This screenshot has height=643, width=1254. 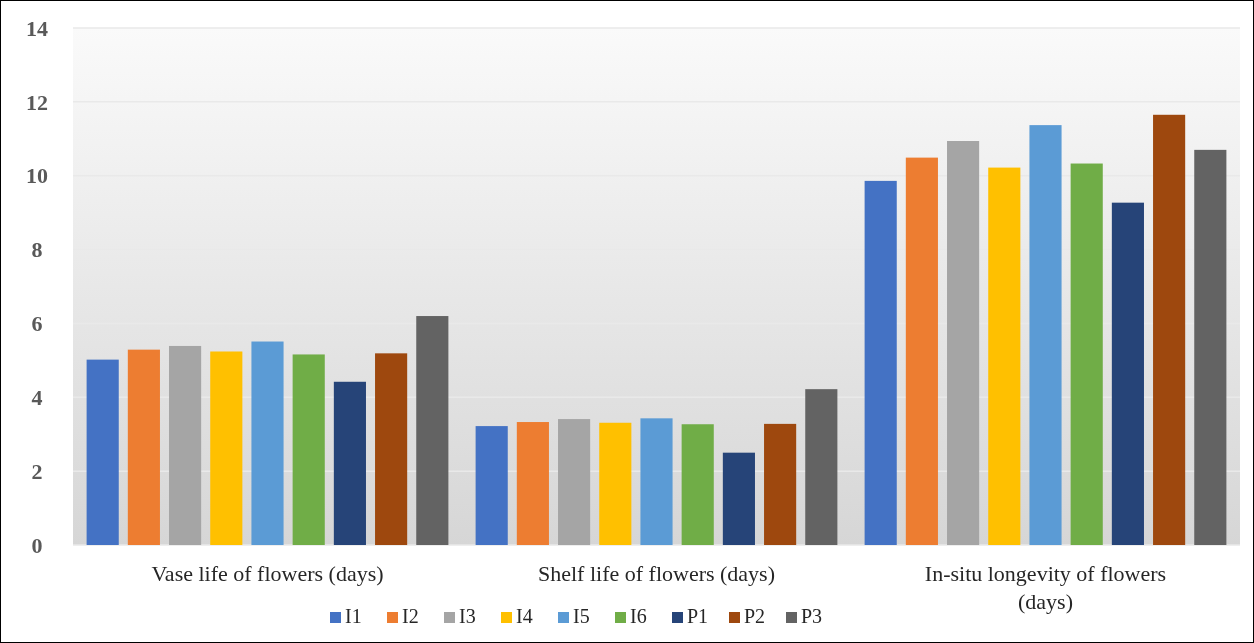 I want to click on y-tick-label: 4, so click(x=37, y=397).